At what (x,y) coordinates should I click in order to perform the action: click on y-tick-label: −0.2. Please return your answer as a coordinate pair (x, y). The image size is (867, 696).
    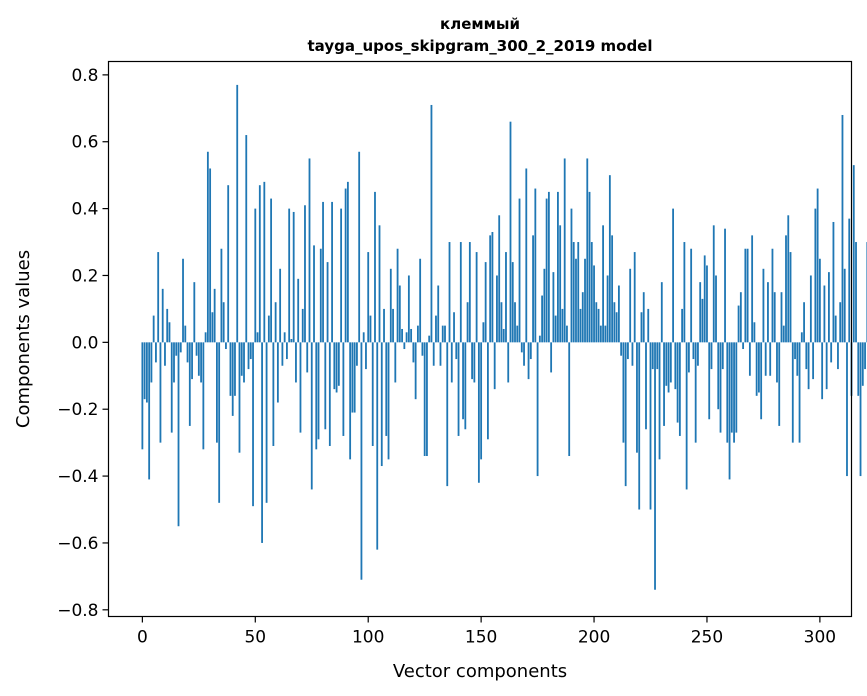
    Looking at the image, I should click on (77, 410).